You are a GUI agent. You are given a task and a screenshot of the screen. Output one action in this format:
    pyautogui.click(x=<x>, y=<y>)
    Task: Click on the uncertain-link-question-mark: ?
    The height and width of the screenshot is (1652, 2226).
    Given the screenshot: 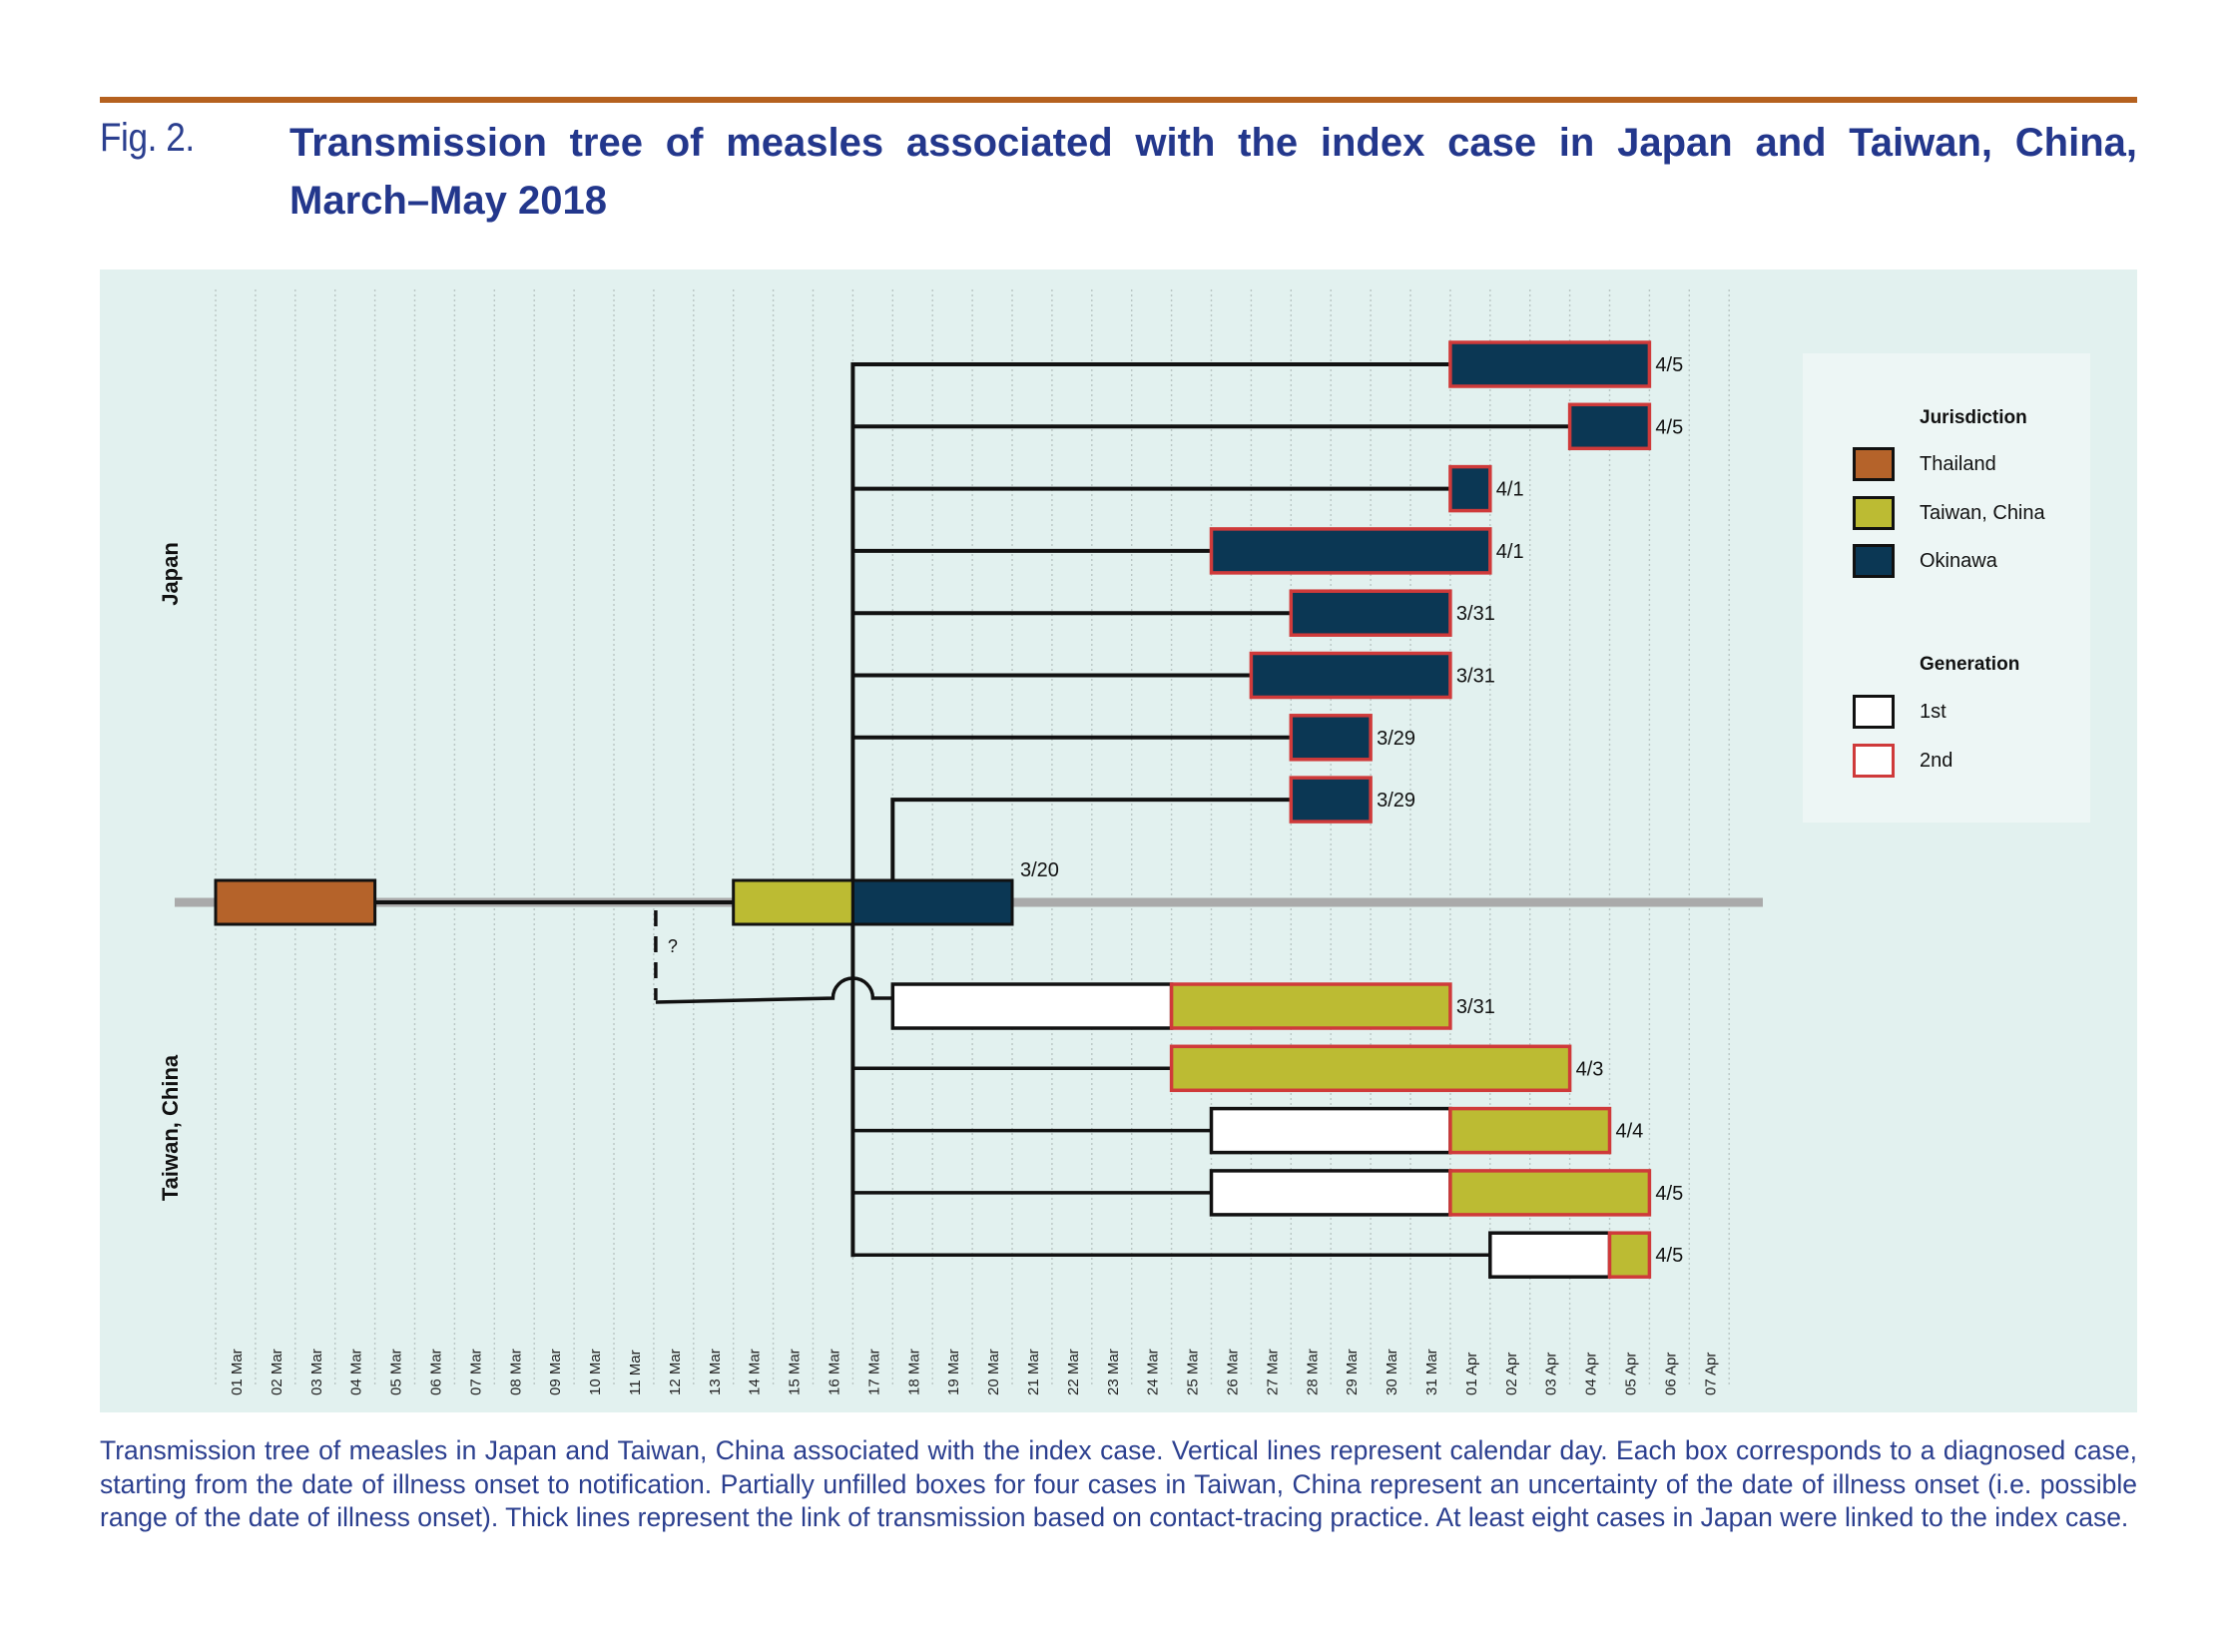 What is the action you would take?
    pyautogui.click(x=673, y=946)
    